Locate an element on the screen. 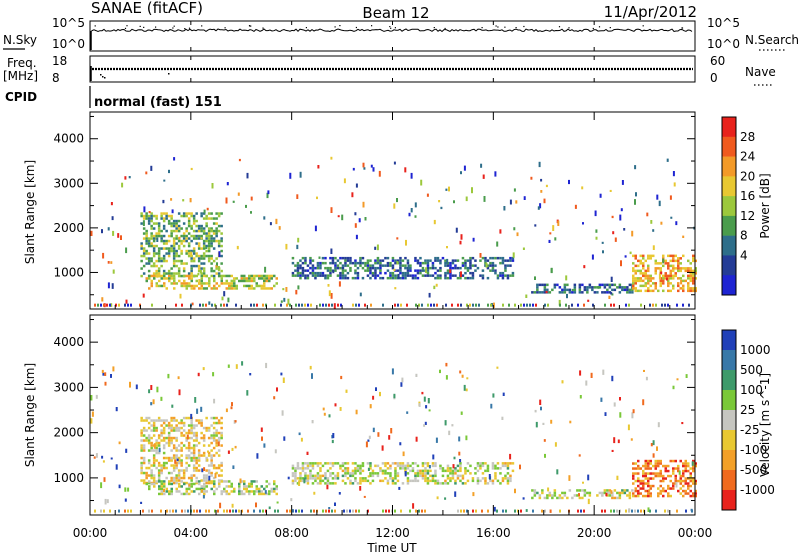 This screenshot has height=554, width=800. beam-title: Beam 12 is located at coordinates (395, 13).